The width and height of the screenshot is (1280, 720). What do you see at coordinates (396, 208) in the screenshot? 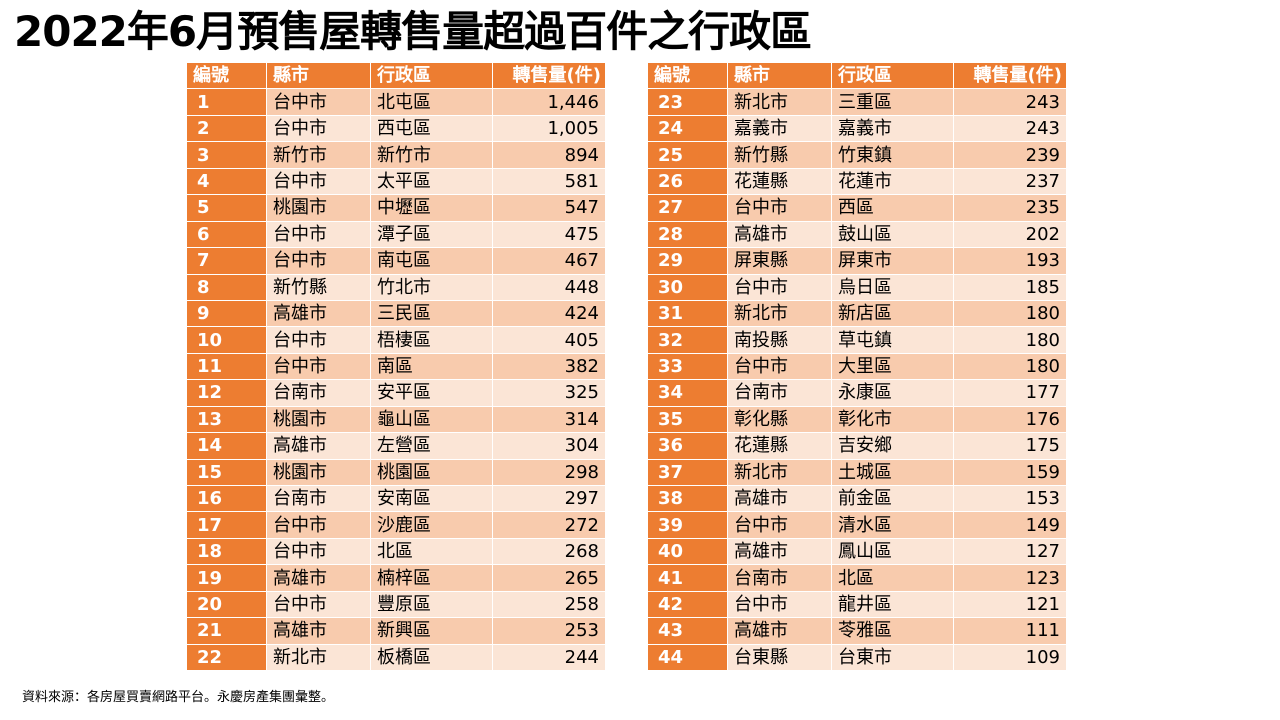
I see `table-row: 5 桃園市 中壢區 547` at bounding box center [396, 208].